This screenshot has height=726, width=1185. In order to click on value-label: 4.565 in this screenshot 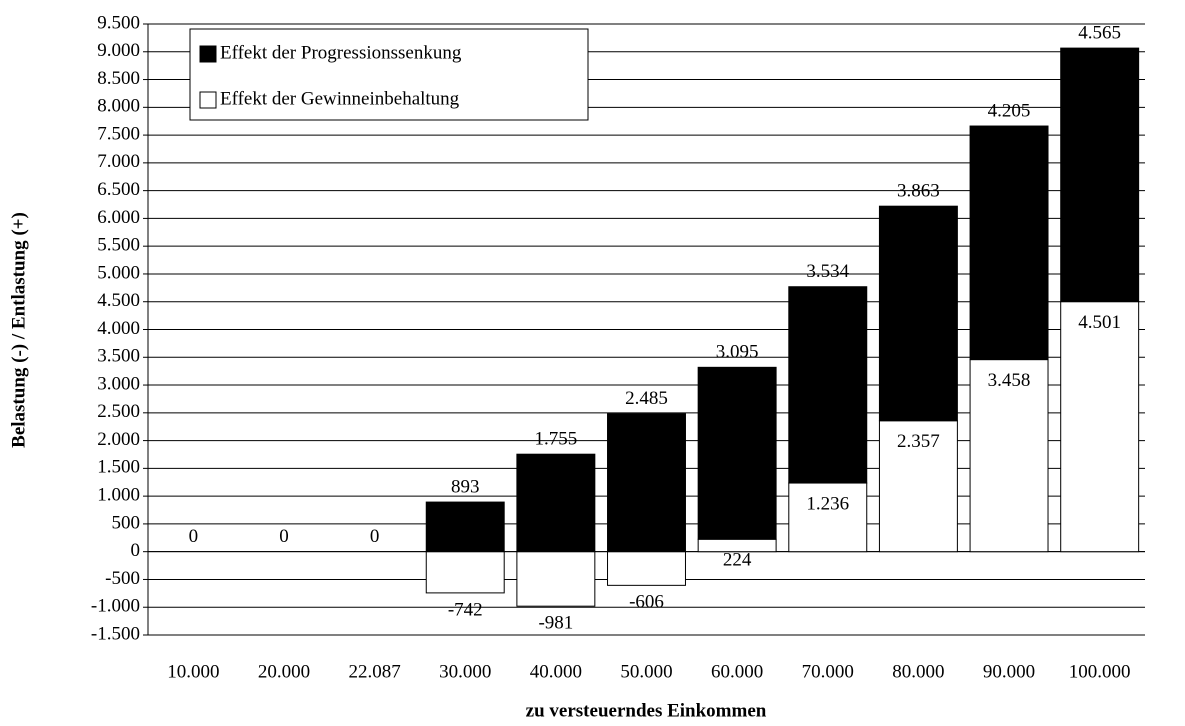, I will do `click(1099, 32)`.